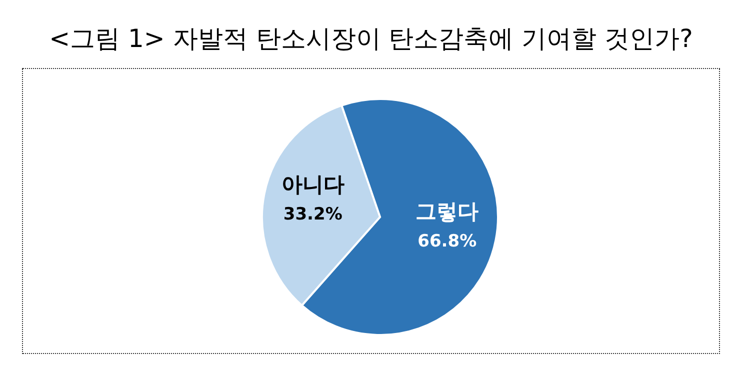 This screenshot has width=742, height=388. Describe the element at coordinates (371, 39) in the screenshot. I see `chart-title: <그림 1> 자발적 탄소시장이 탄소감축에 기여할 것인가?` at that location.